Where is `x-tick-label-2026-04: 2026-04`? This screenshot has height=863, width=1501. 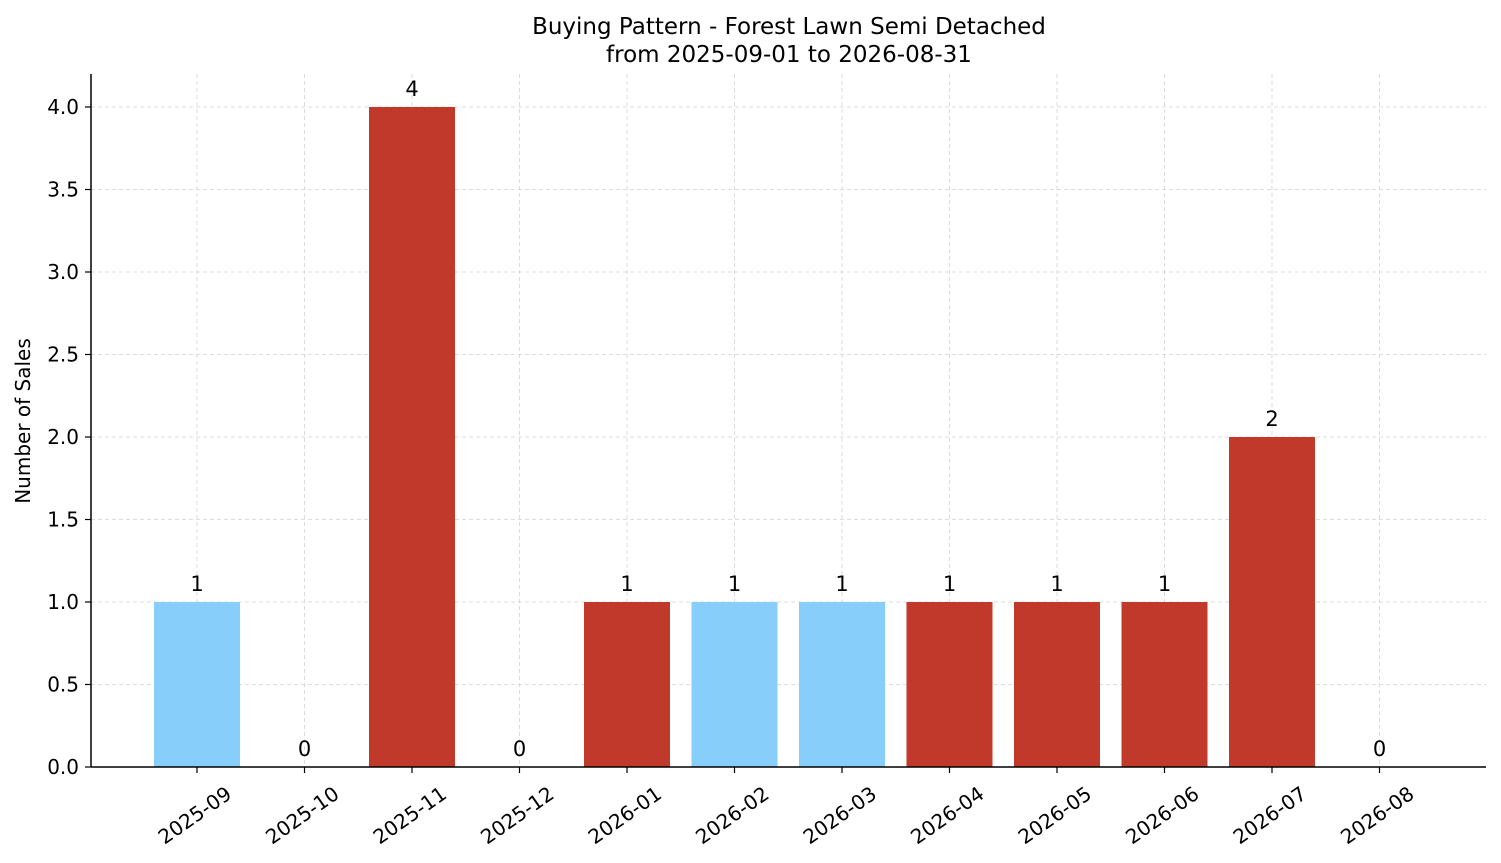
x-tick-label-2026-04: 2026-04 is located at coordinates (947, 815).